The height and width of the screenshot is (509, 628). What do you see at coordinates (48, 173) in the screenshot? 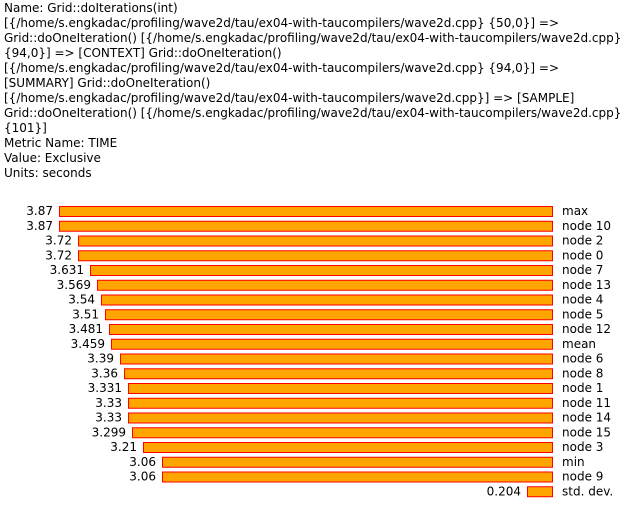
I see `header-line: Units: seconds` at bounding box center [48, 173].